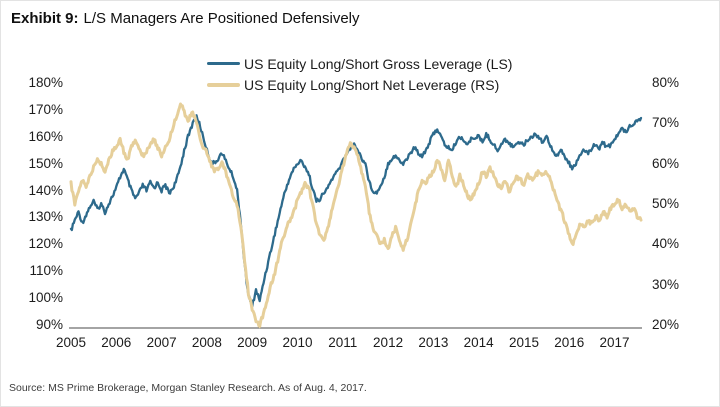  What do you see at coordinates (388, 342) in the screenshot?
I see `year-tick-2012: 2012` at bounding box center [388, 342].